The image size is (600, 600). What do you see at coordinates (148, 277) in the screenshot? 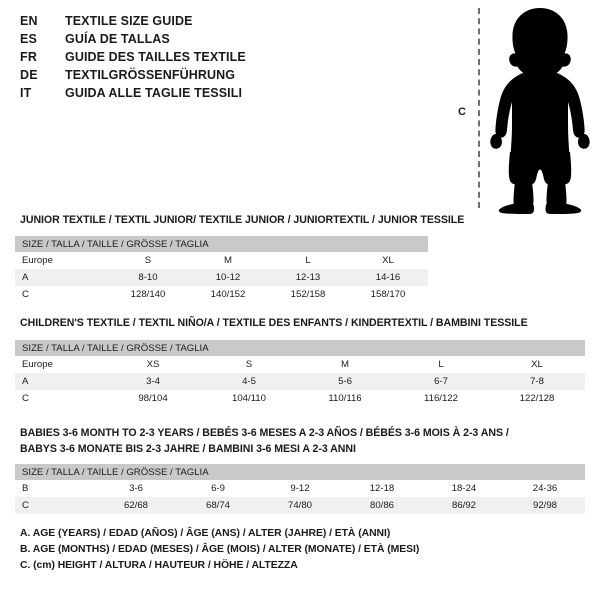
I see `cell: 8-10` at bounding box center [148, 277].